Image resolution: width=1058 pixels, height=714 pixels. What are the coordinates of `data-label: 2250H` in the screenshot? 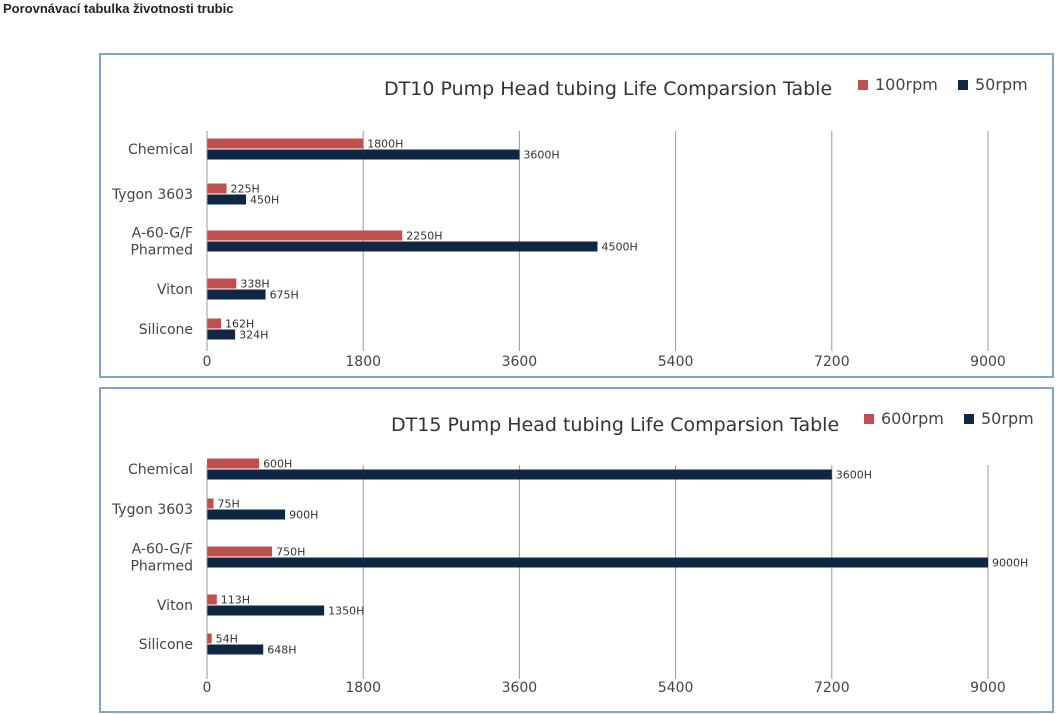 It's located at (424, 236).